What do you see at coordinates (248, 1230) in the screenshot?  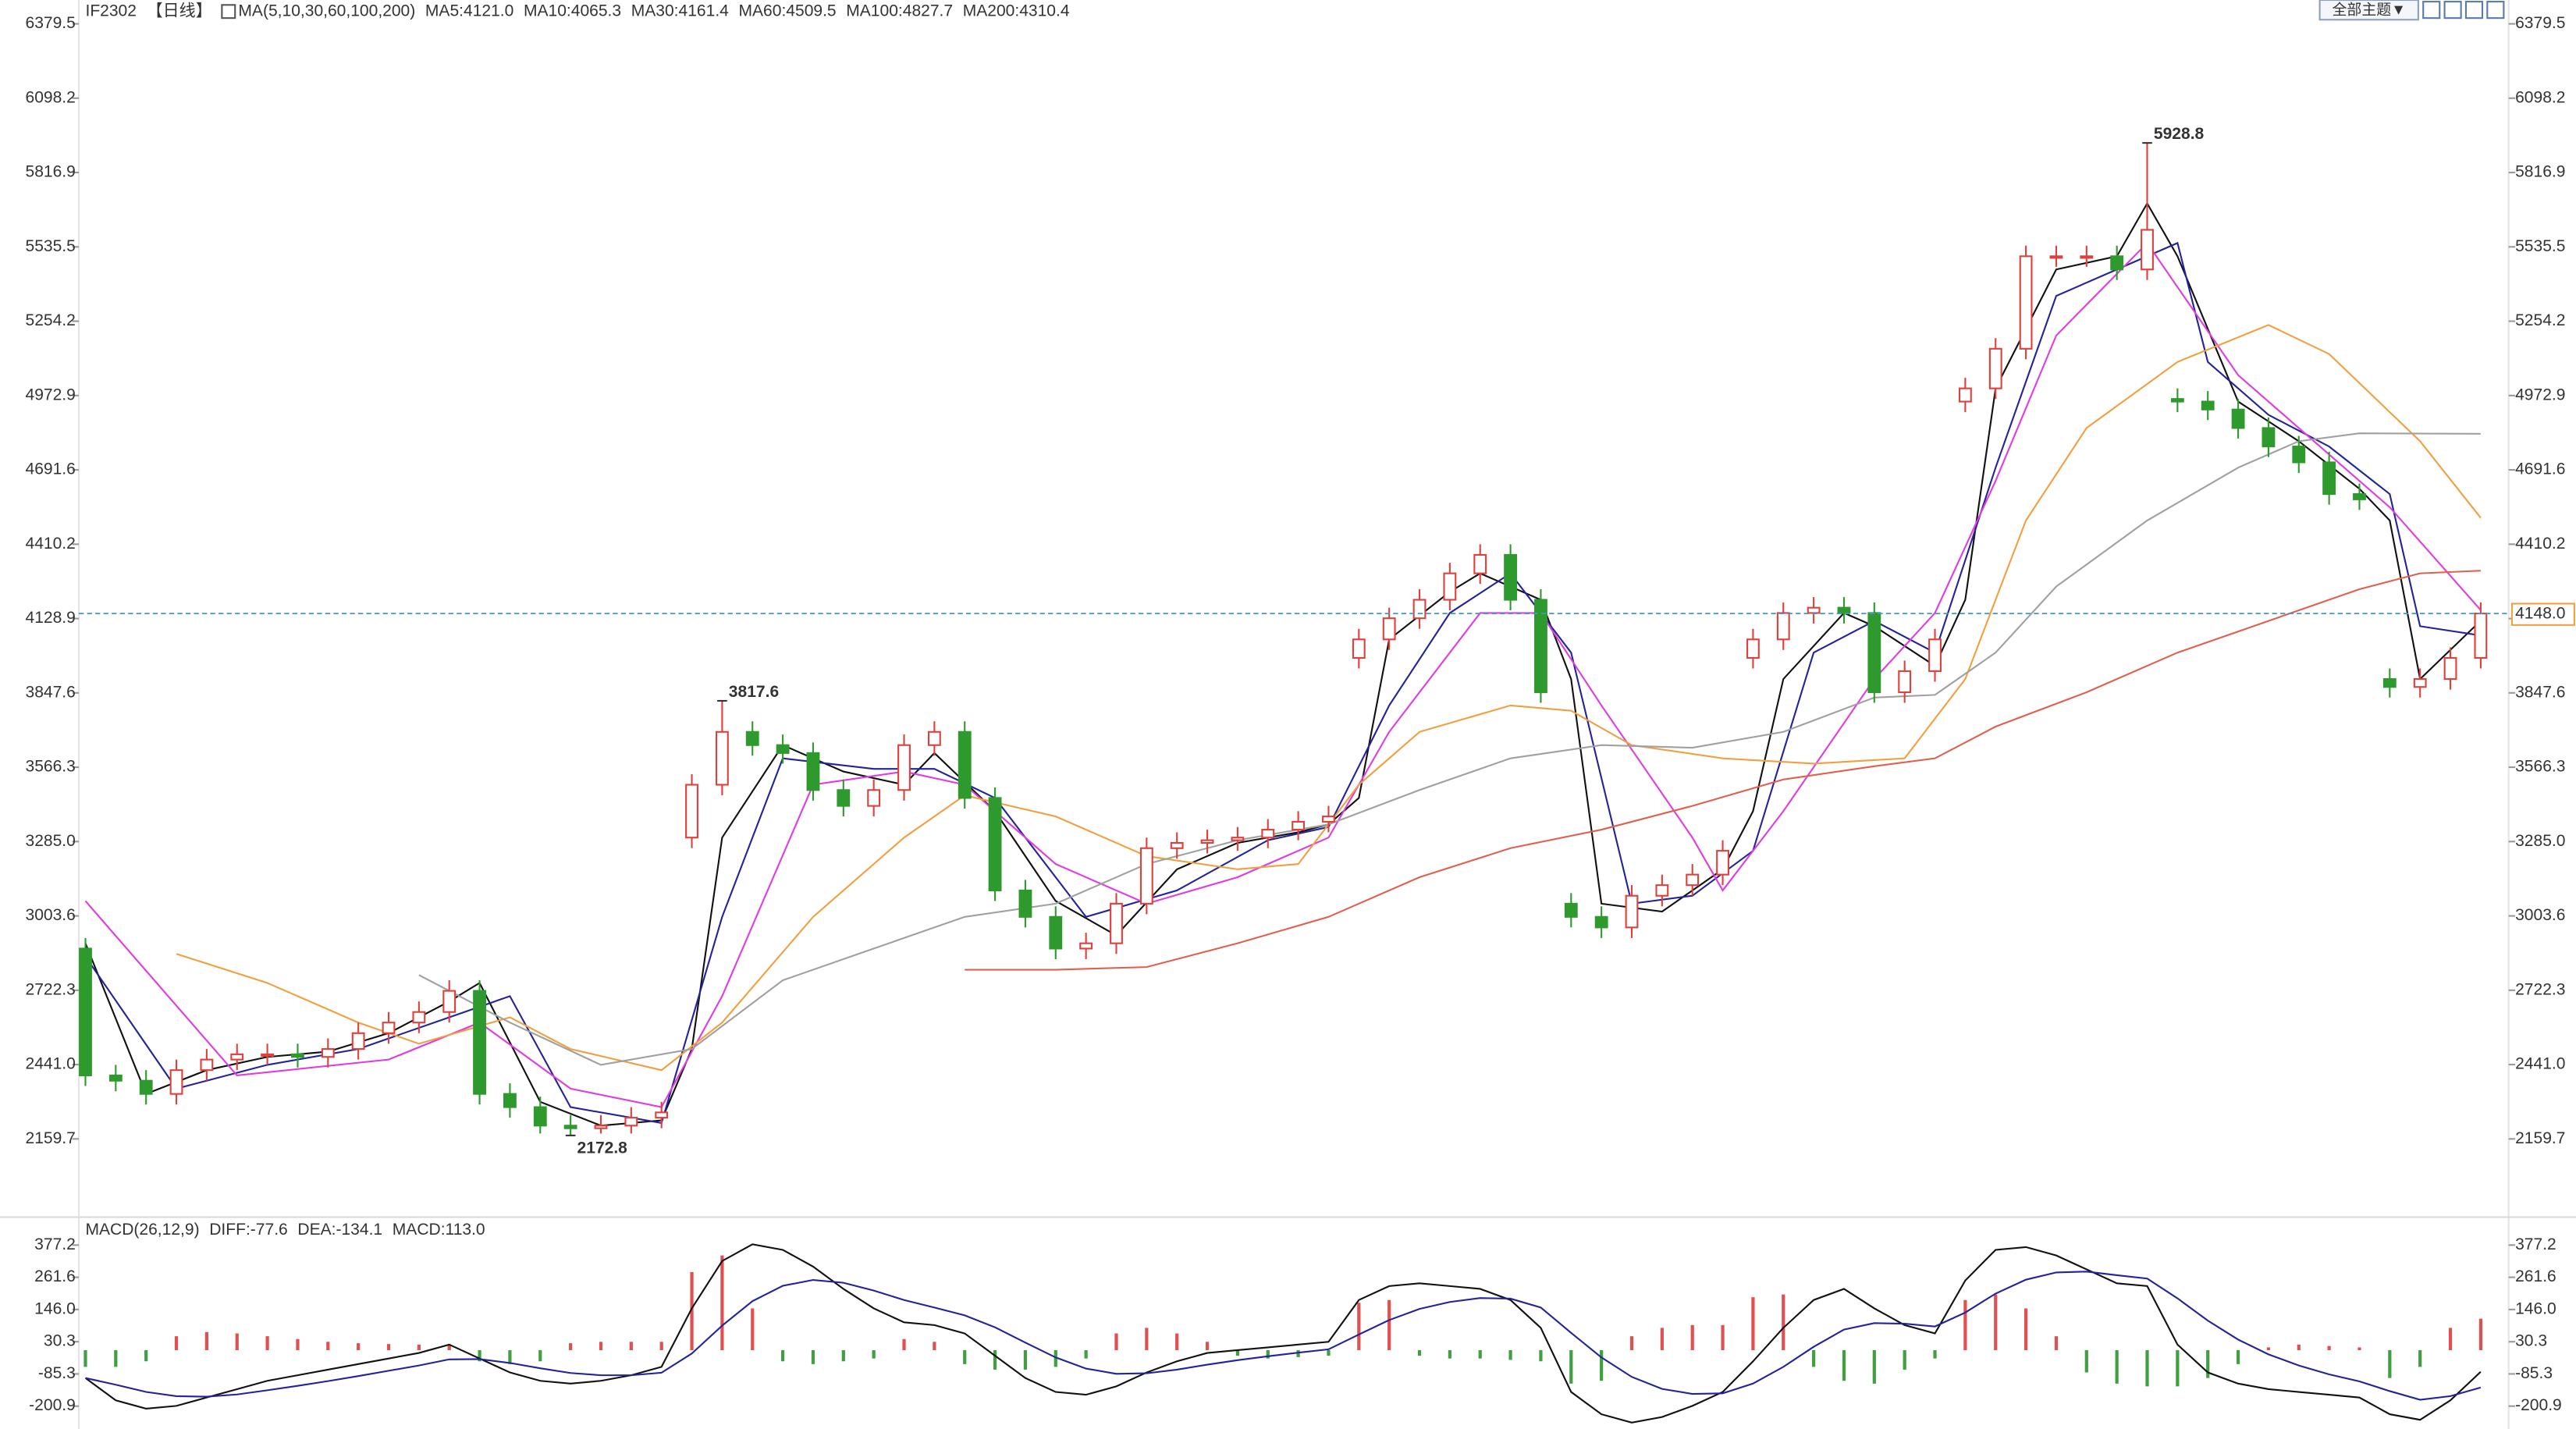 I see `legend-entry: DIFF:-77.6` at bounding box center [248, 1230].